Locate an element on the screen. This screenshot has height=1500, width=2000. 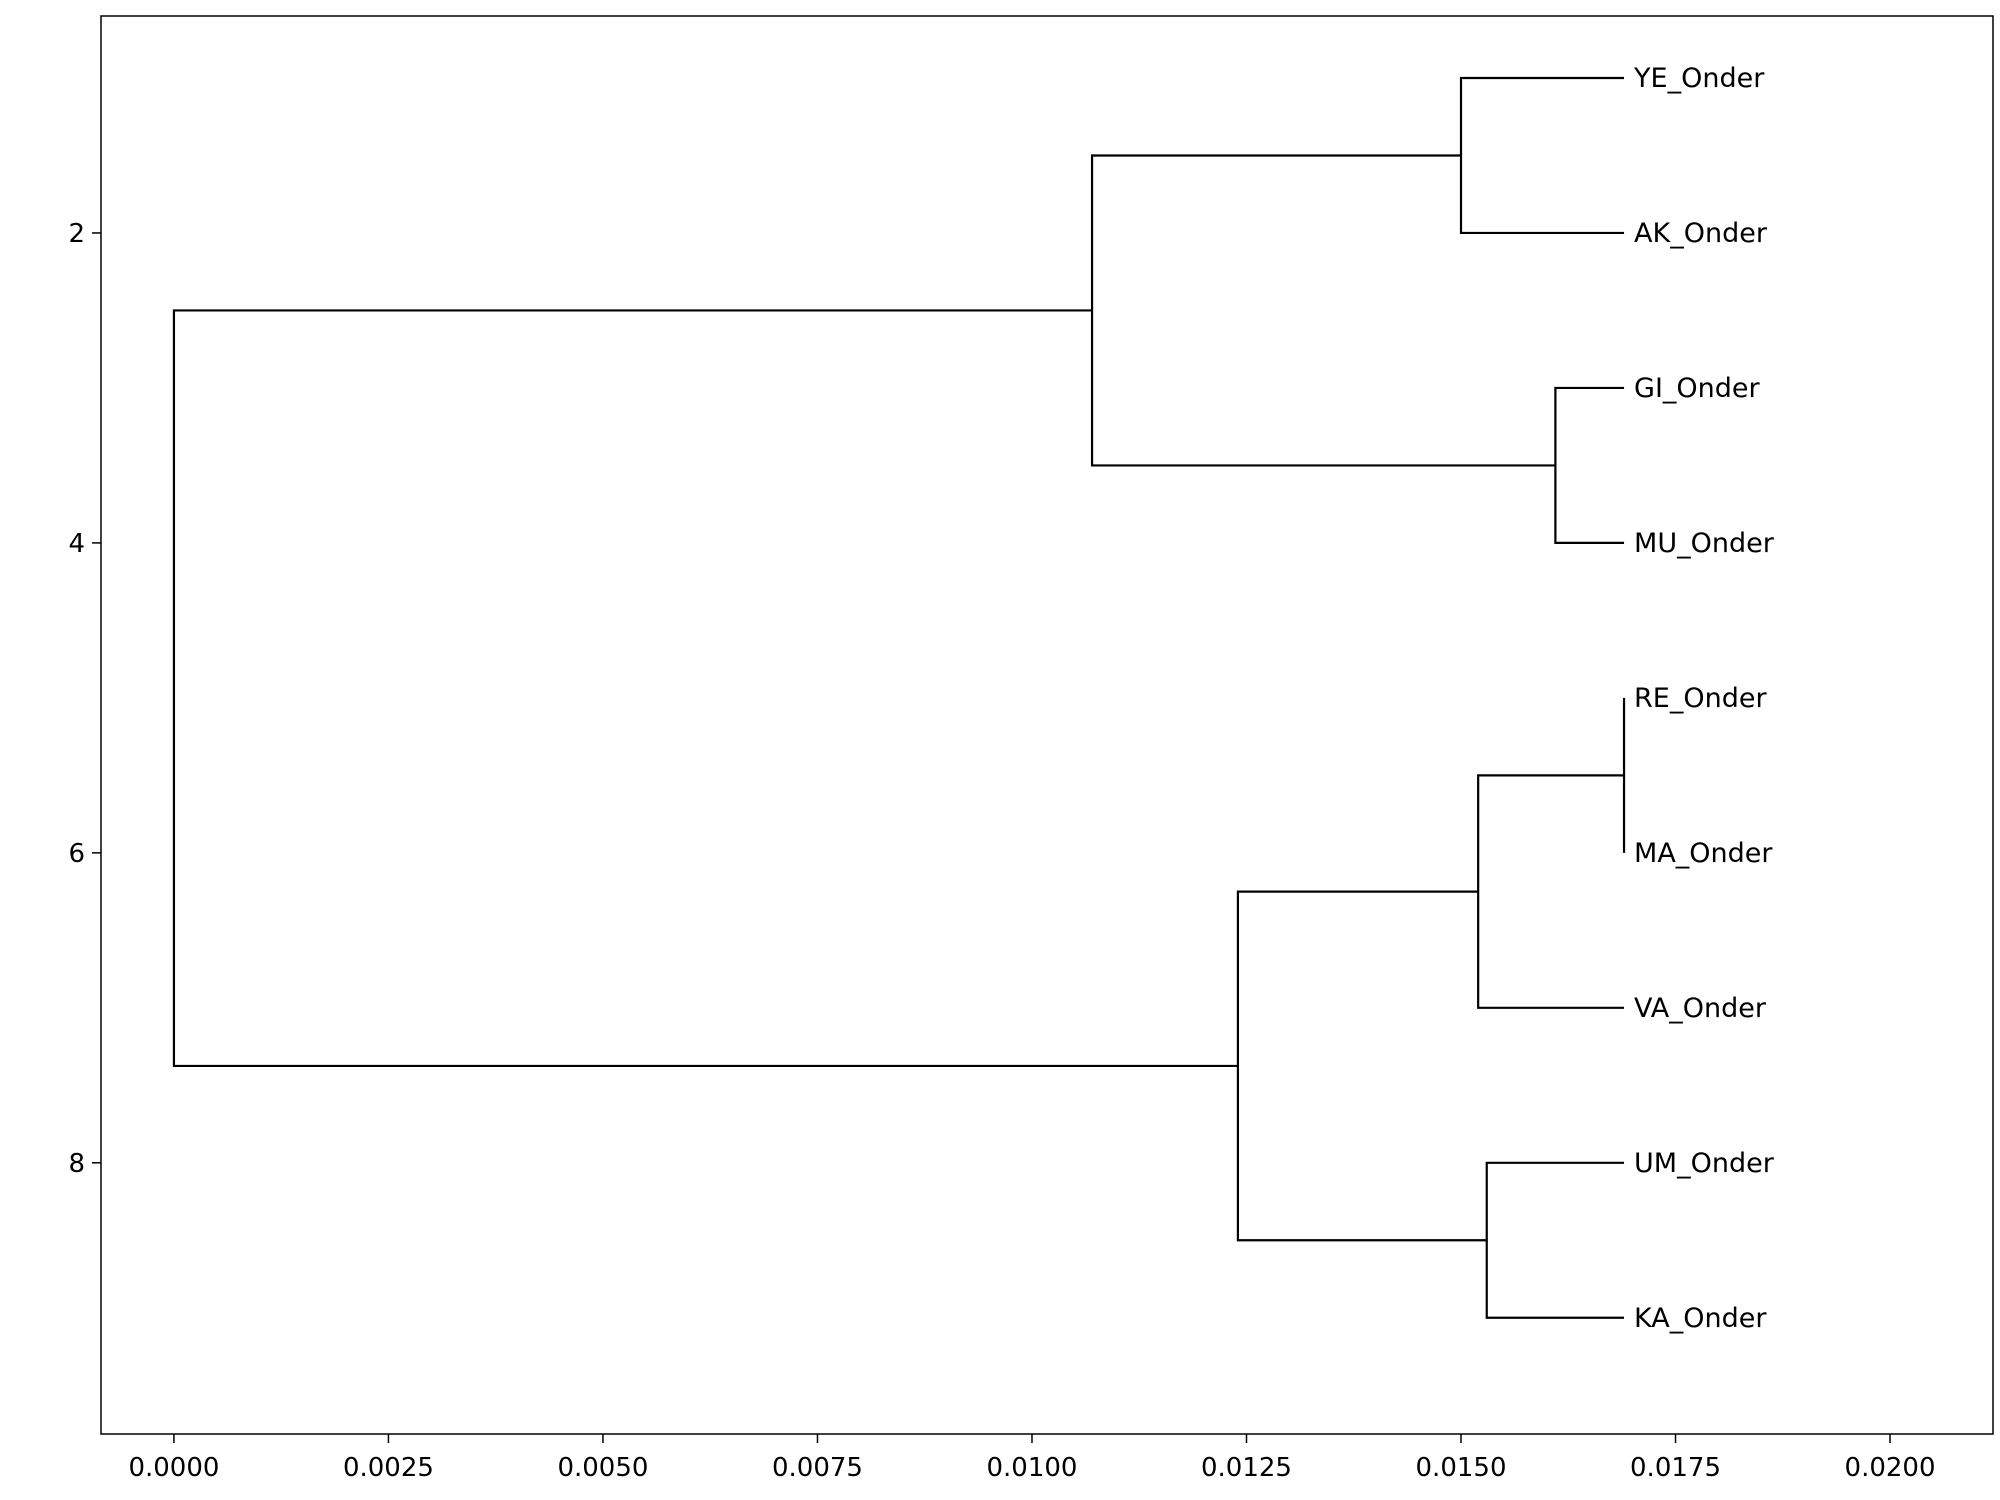
leaf-label: GI_Onder is located at coordinates (1697, 388).